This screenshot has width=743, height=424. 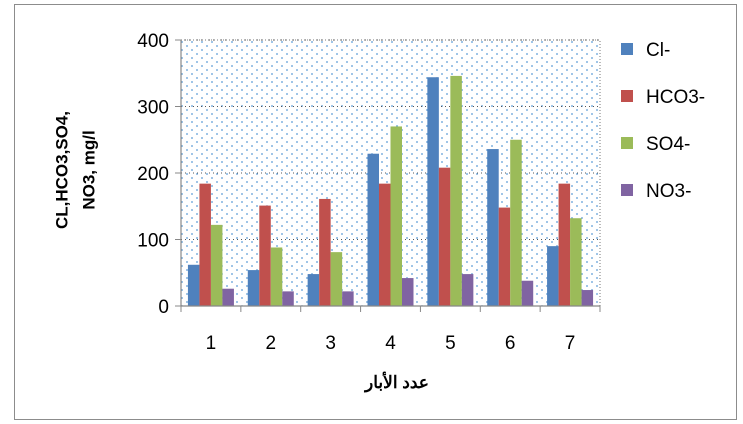 What do you see at coordinates (396, 382) in the screenshot?
I see `x-axis-title: عدد الأبار` at bounding box center [396, 382].